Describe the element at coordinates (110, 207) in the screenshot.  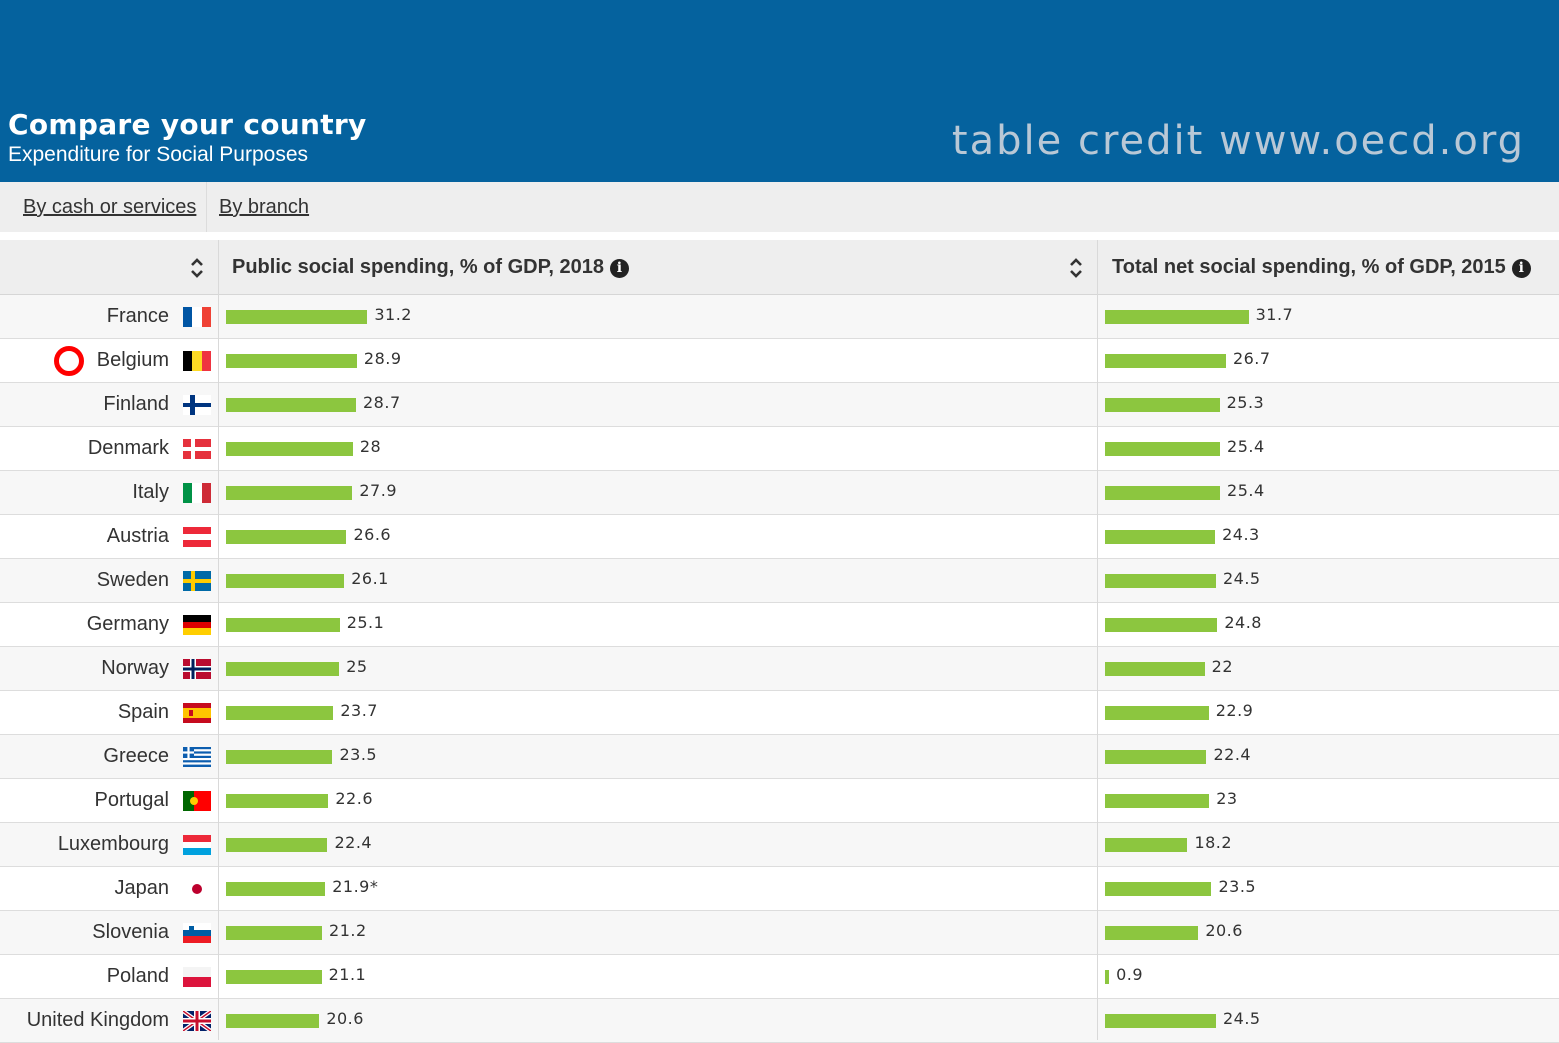
I see `tab-by-cash-or-services: By cash or services` at that location.